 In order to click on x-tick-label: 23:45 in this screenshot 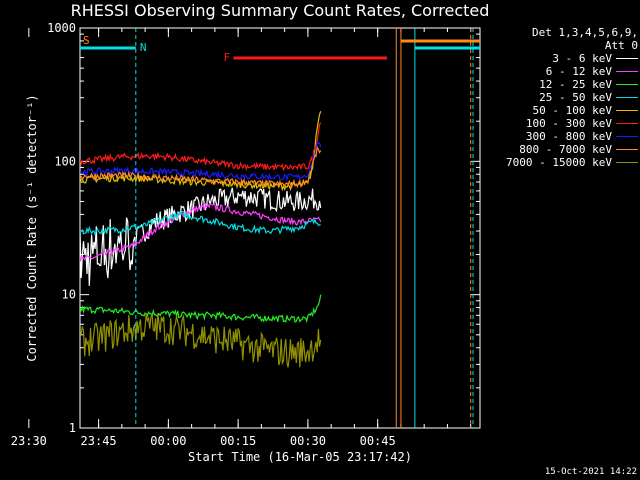, I will do `click(99, 441)`.